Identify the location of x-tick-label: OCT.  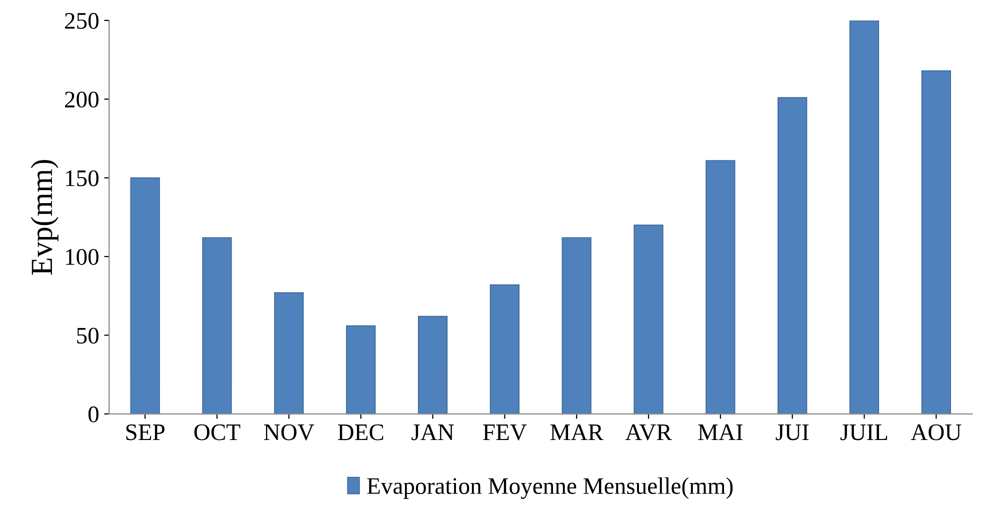
(217, 432).